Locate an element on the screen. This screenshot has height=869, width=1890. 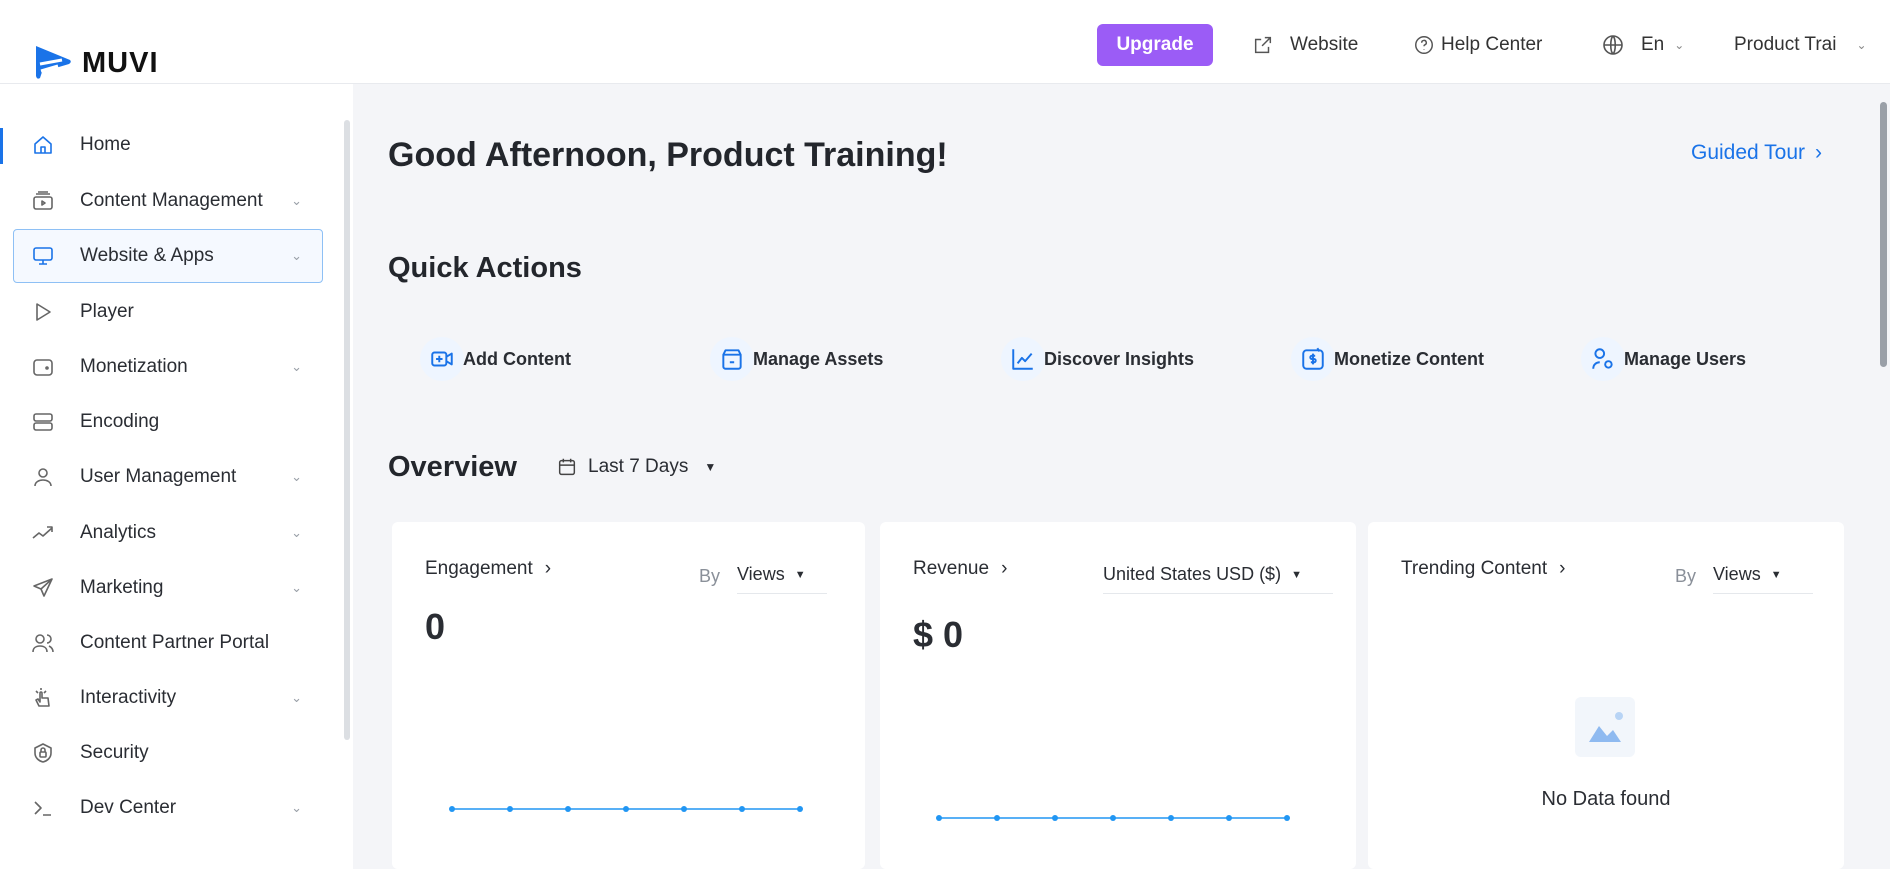
quick-action-manage-assets: Manage Assets is located at coordinates (830, 359).